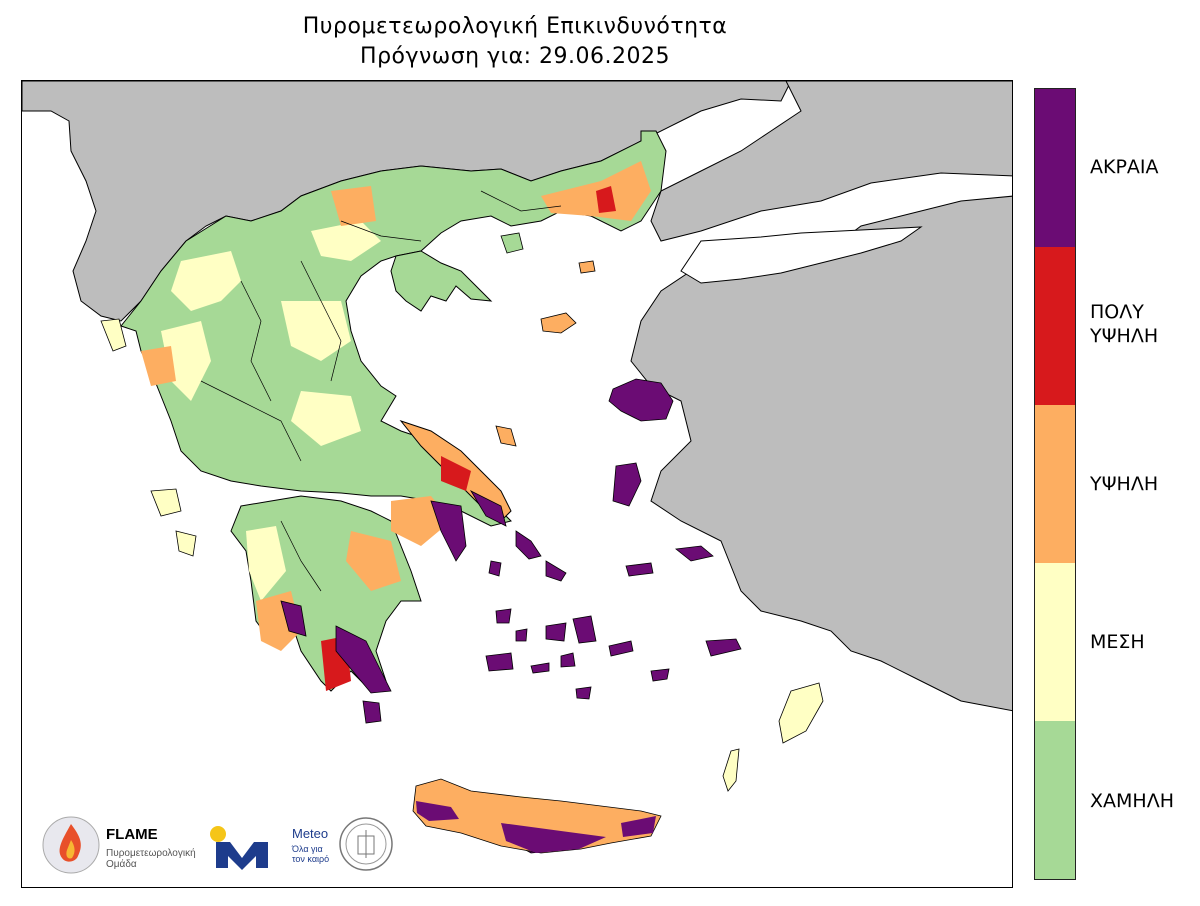 The image size is (1200, 906). What do you see at coordinates (639, 569) in the screenshot?
I see `island-ikaria` at bounding box center [639, 569].